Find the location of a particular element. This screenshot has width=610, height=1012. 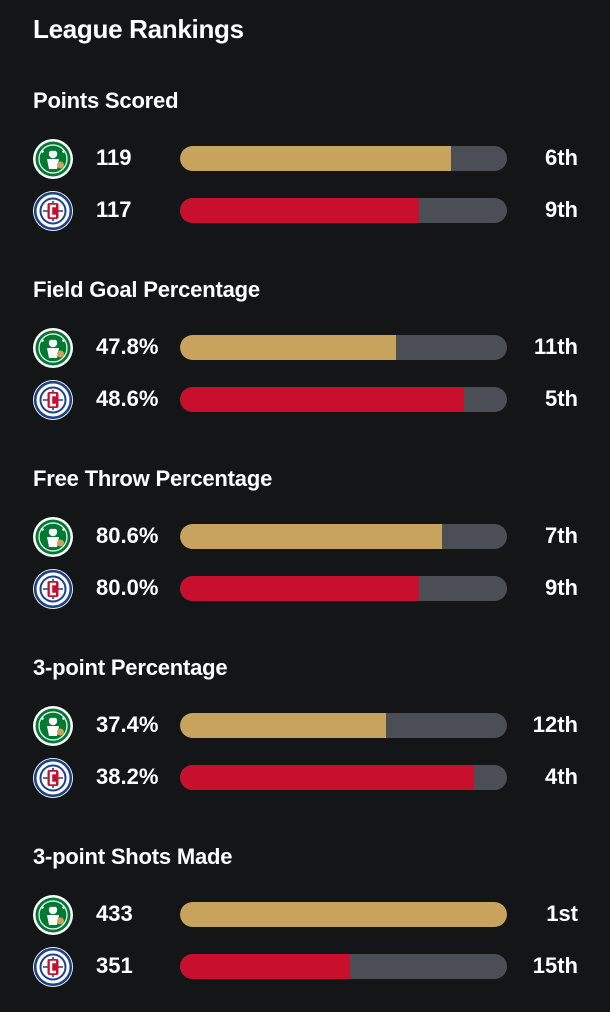

league-rank: 12th is located at coordinates (555, 724).